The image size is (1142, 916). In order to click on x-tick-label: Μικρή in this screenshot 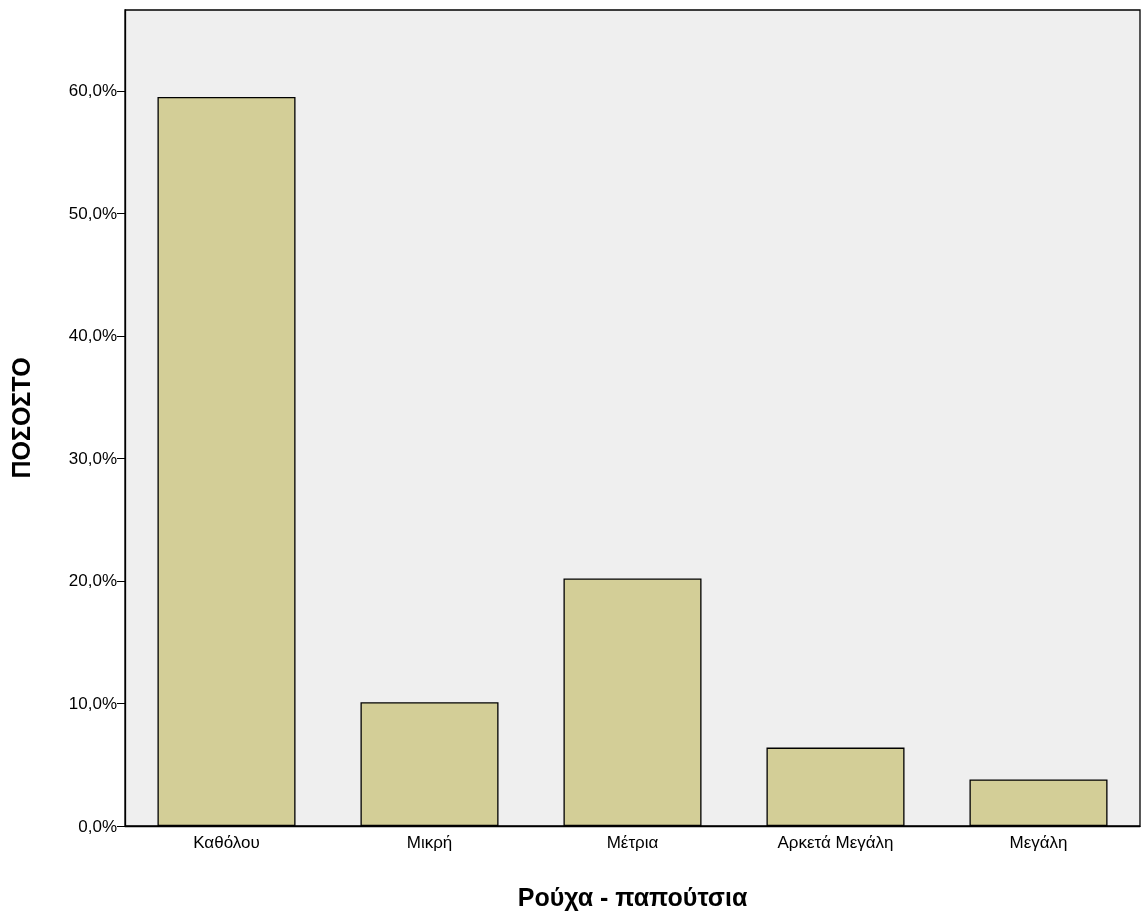, I will do `click(429, 842)`.